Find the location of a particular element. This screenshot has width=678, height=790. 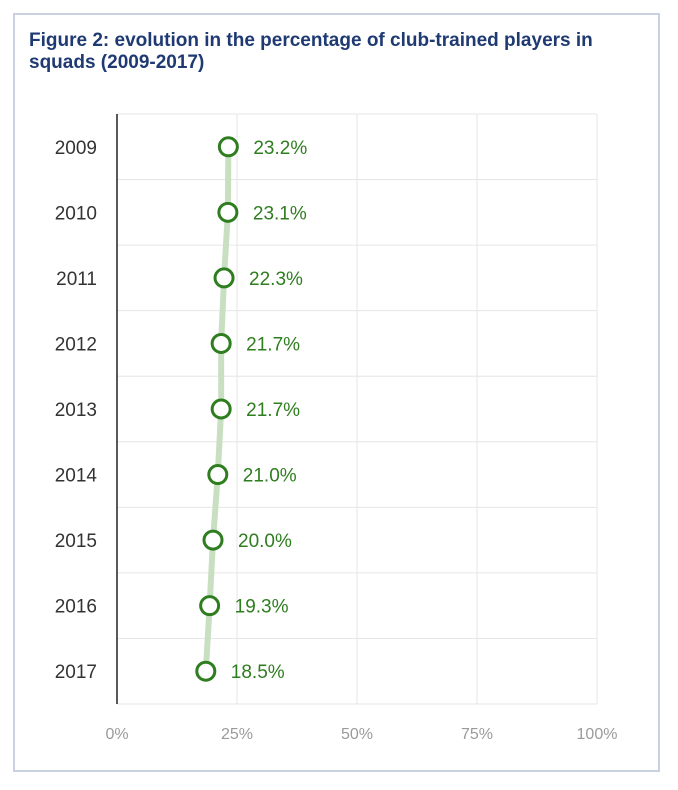

y-tick-label: 2017 is located at coordinates (76, 672).